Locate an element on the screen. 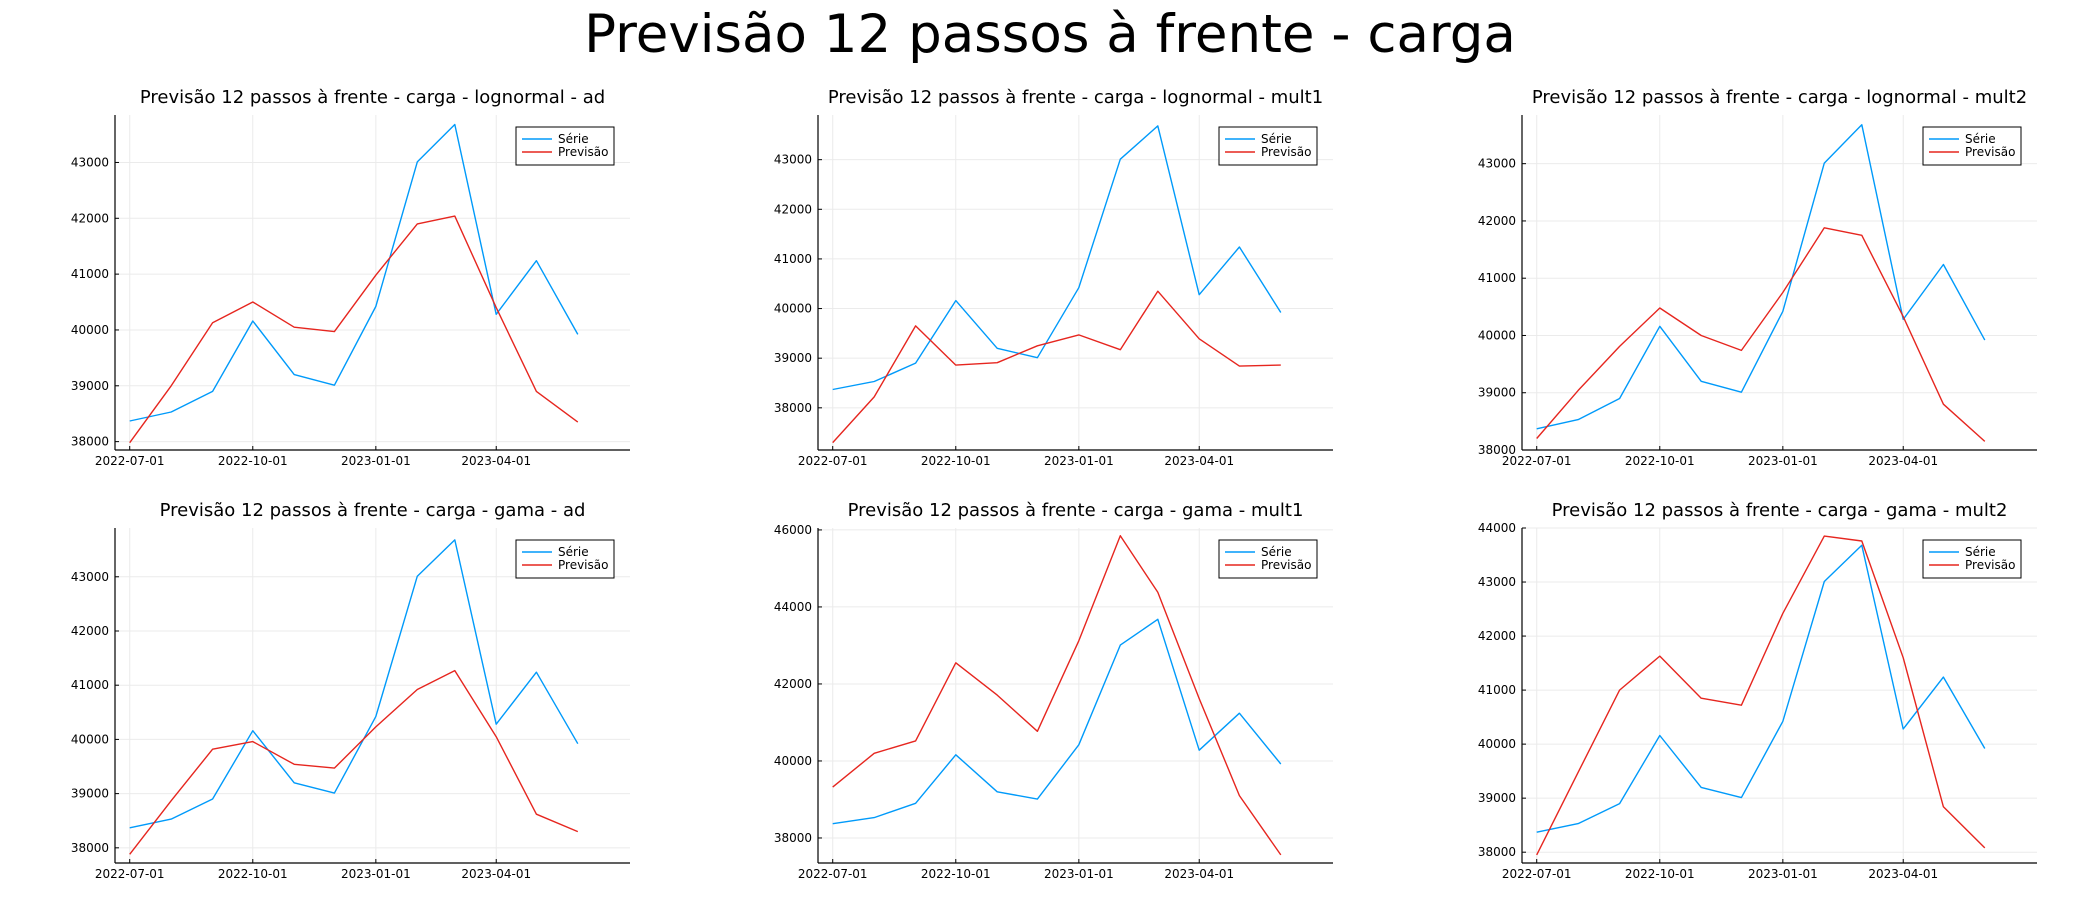 Image resolution: width=2100 pixels, height=900 pixels. y-tick-label: 46000 is located at coordinates (793, 530).